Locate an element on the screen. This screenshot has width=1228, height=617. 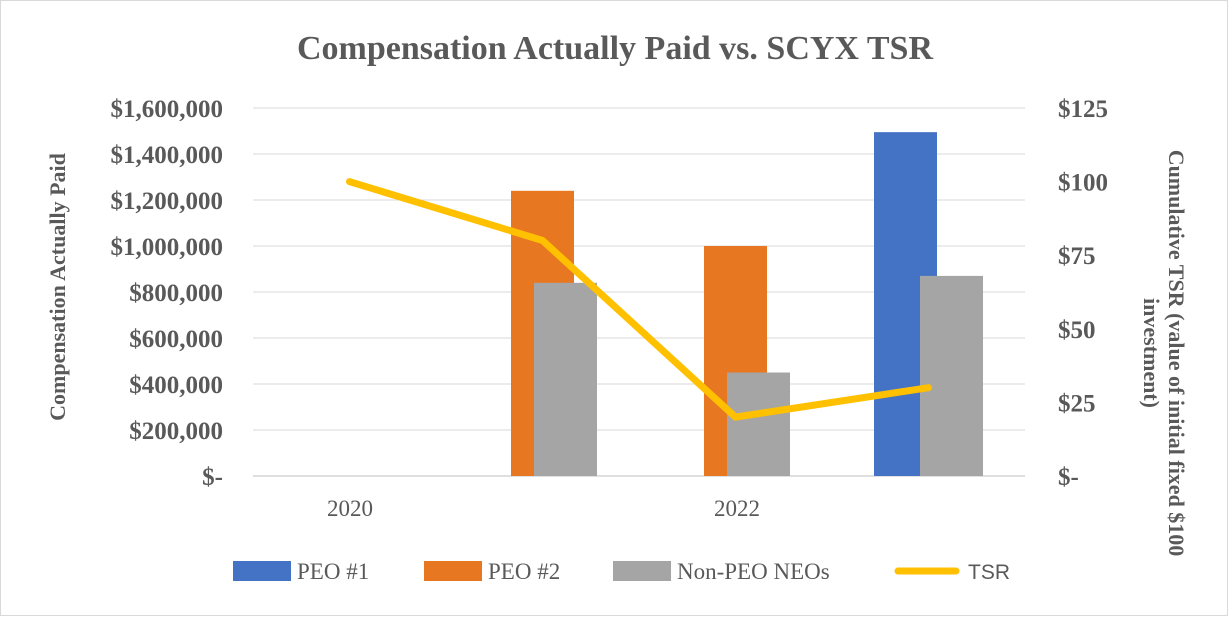
y2-tick-label: $100 is located at coordinates (1083, 183).